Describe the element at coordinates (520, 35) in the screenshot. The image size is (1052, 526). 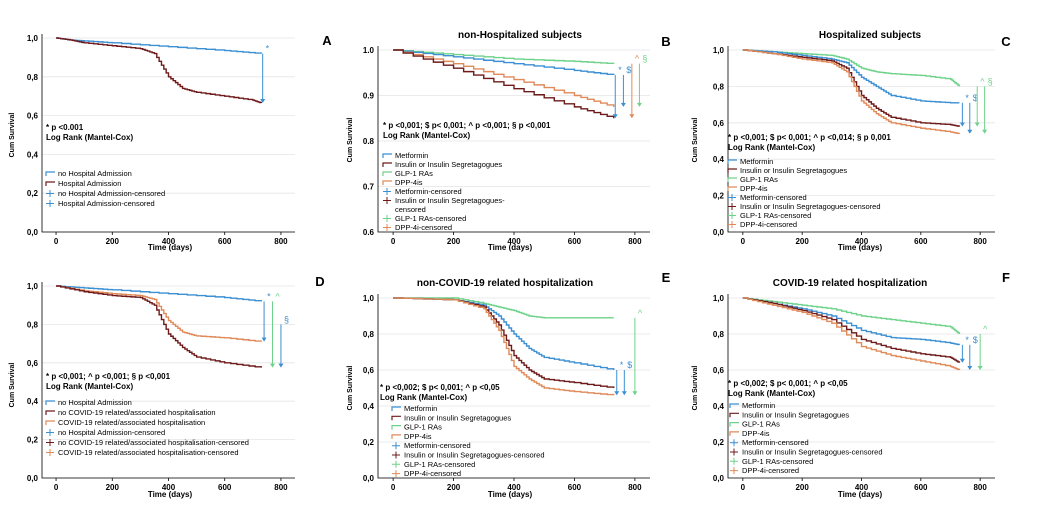
I see `panel-title: non-Hospitalized subjects` at that location.